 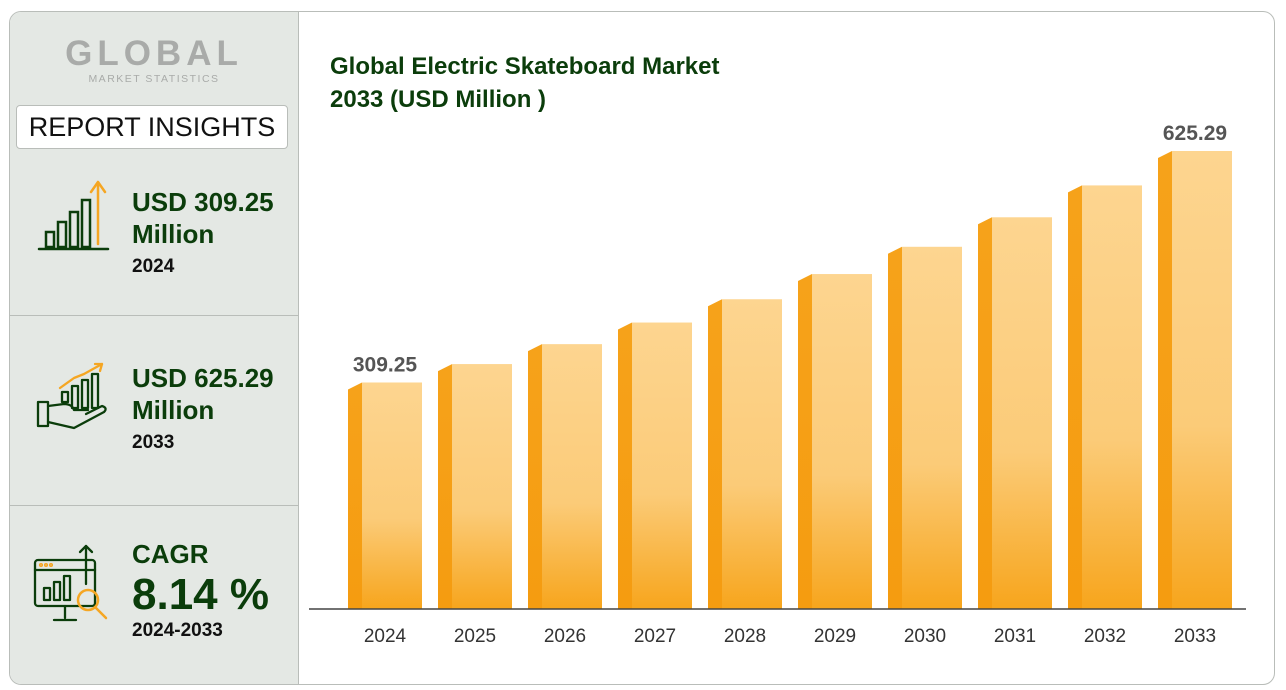 I want to click on hand-growth-chart-icon, so click(x=71, y=396).